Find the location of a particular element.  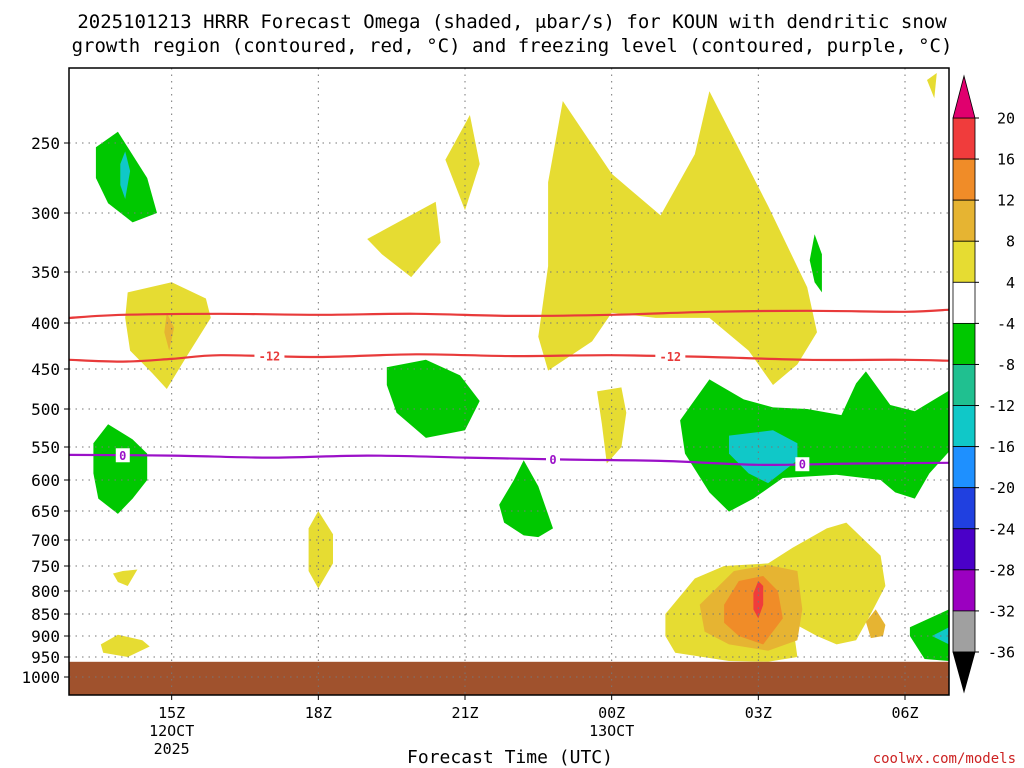

ground-layer is located at coordinates (509, 678).